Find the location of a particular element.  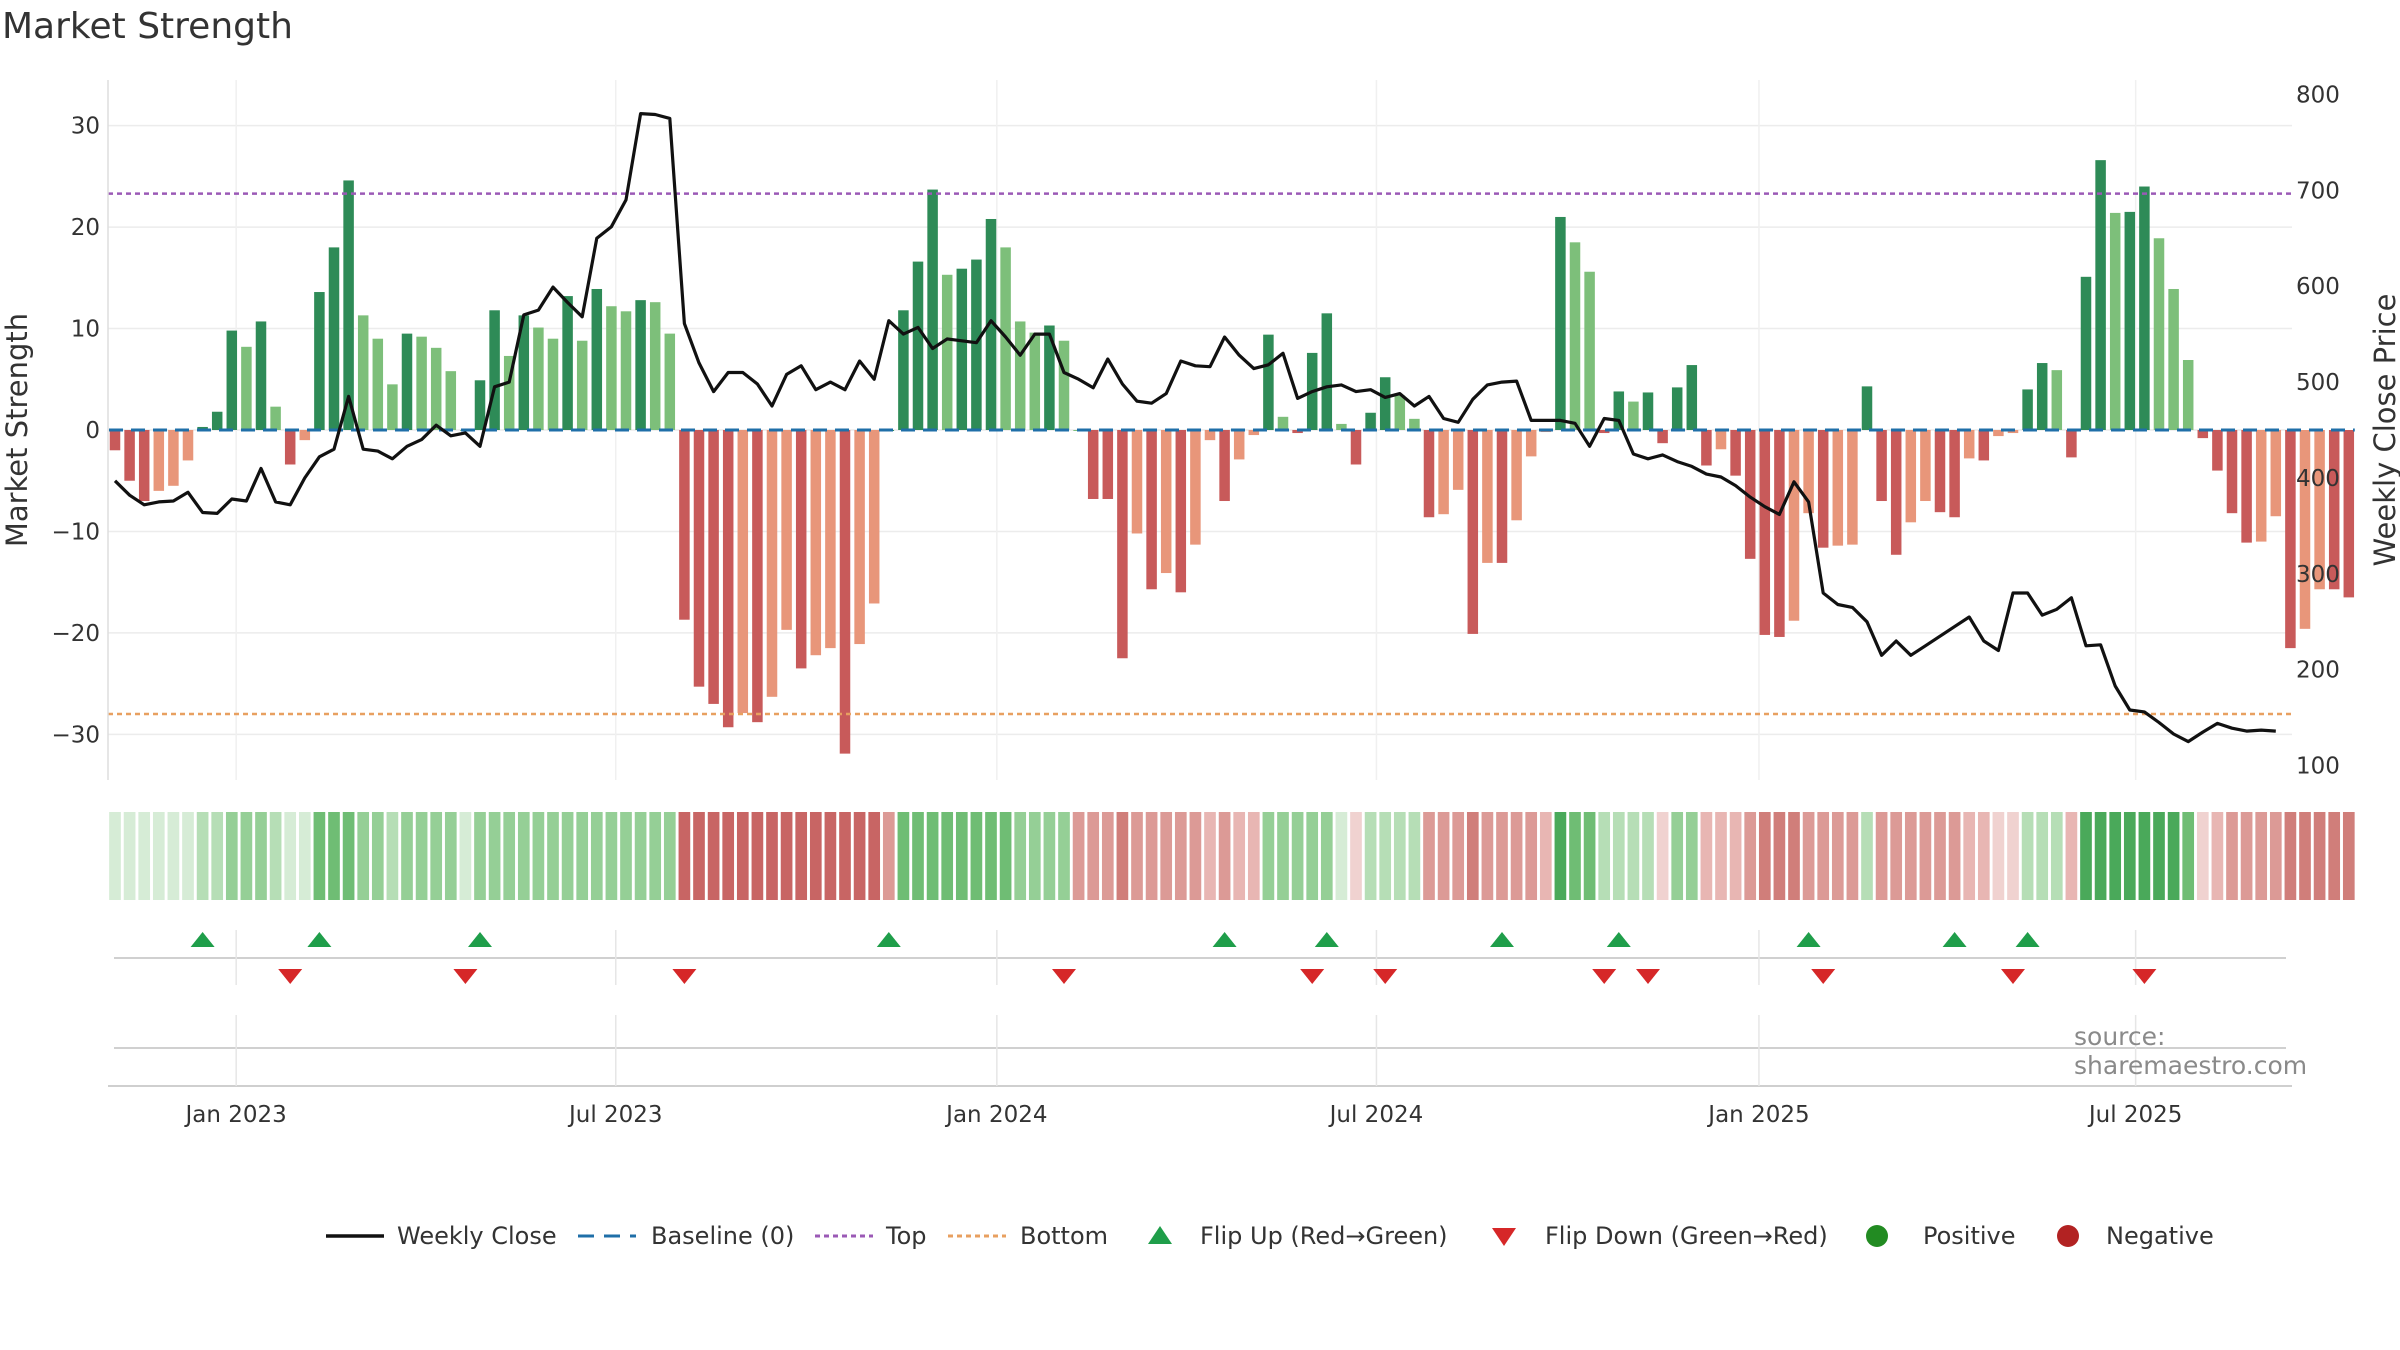

legend-label: Weekly Close is located at coordinates (477, 1236).